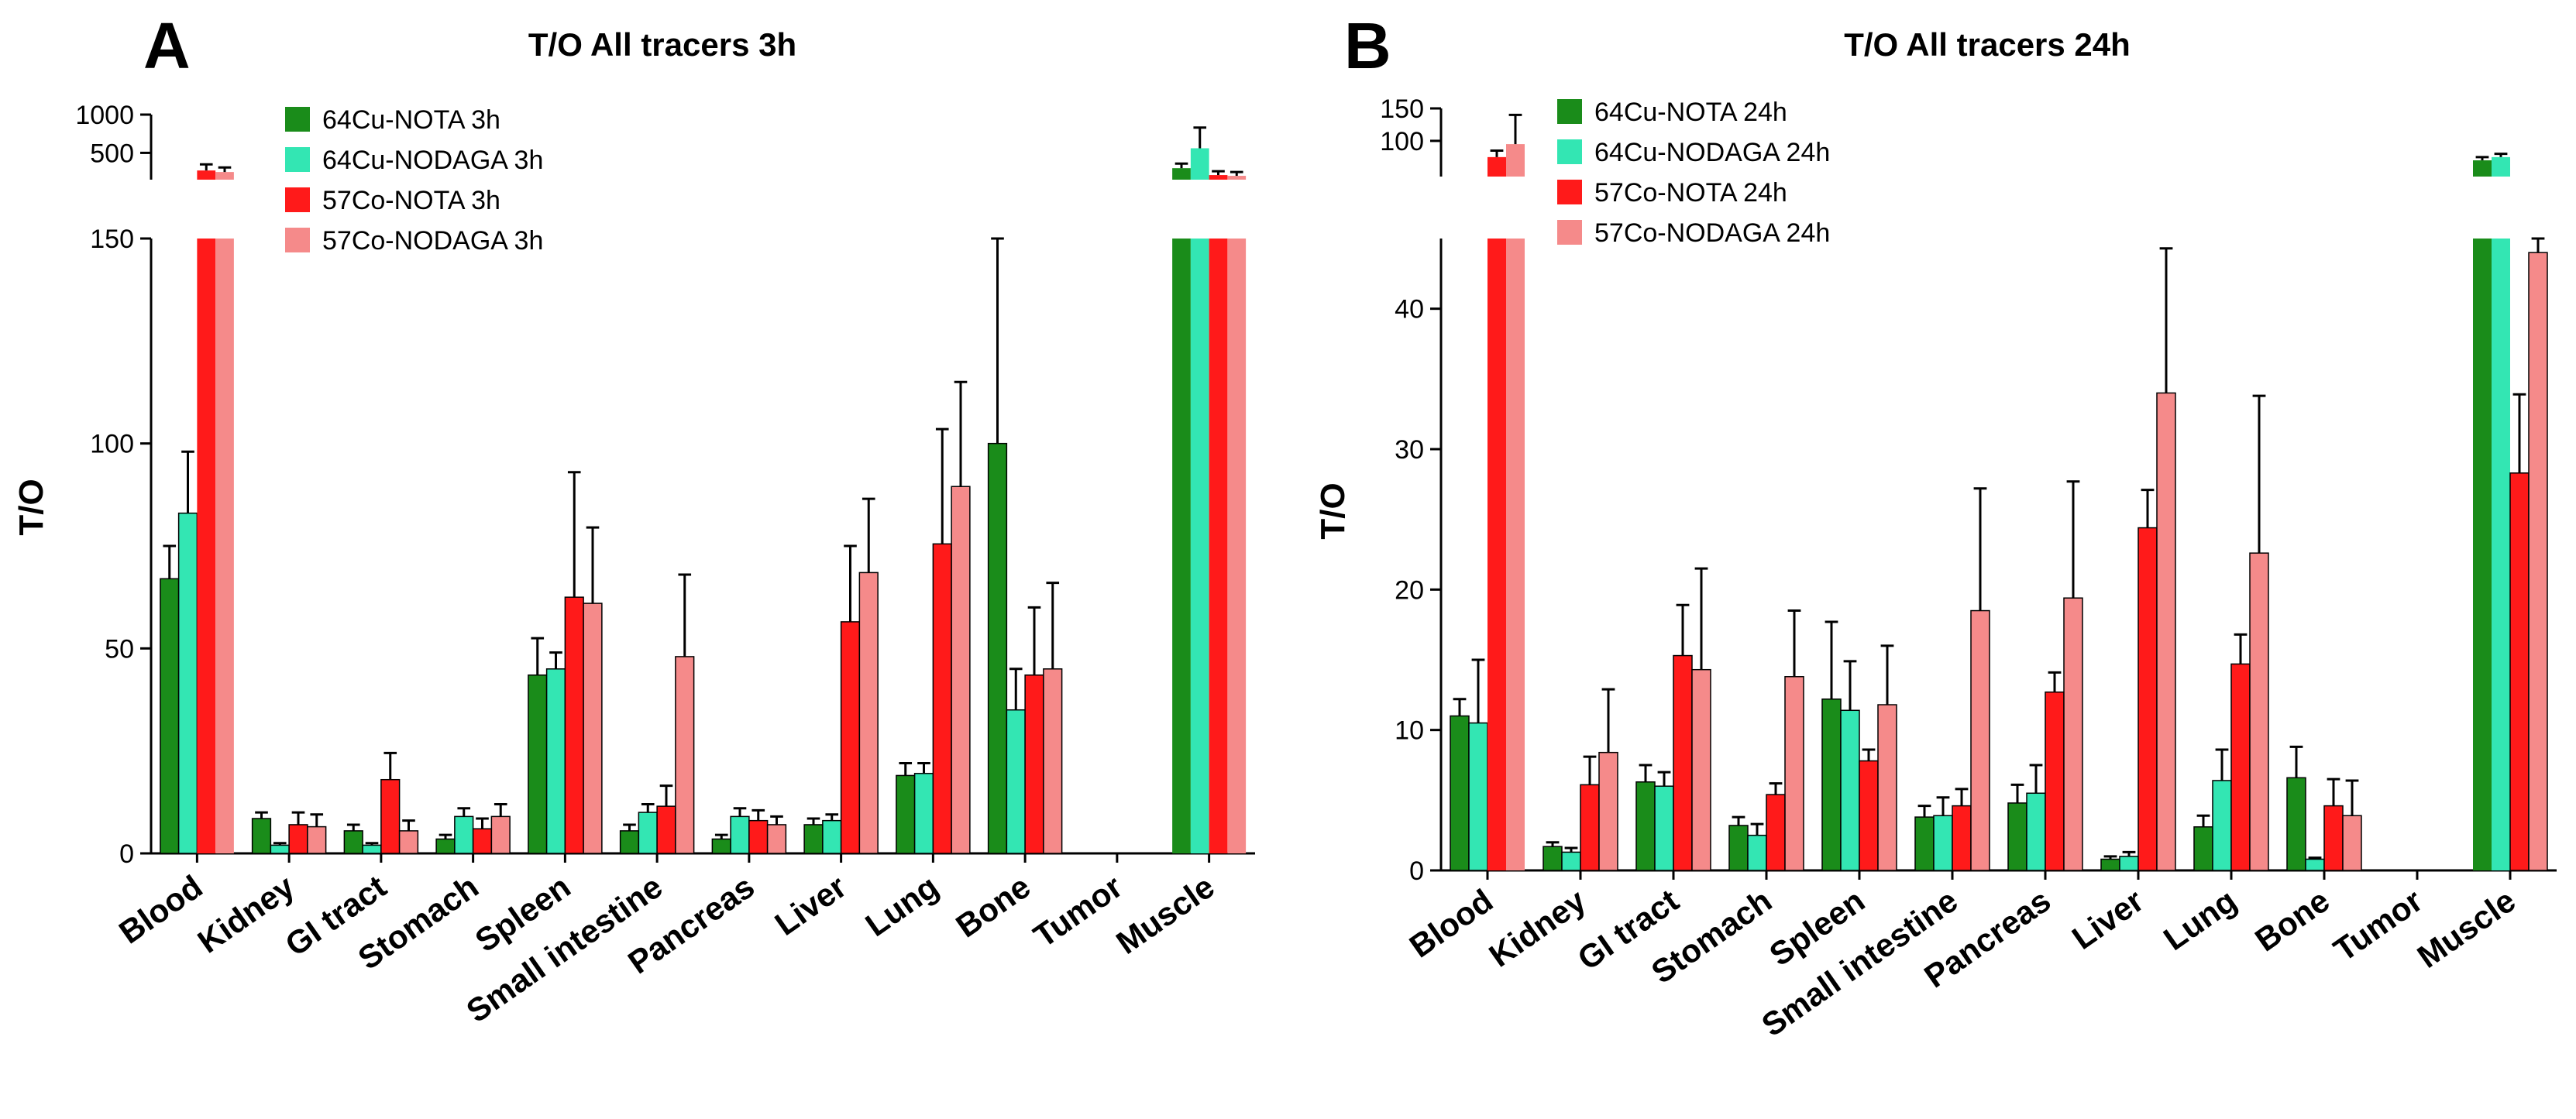 This screenshot has width=2576, height=1119. What do you see at coordinates (1409, 590) in the screenshot?
I see `chbrt-a-y-tick-label: 20` at bounding box center [1409, 590].